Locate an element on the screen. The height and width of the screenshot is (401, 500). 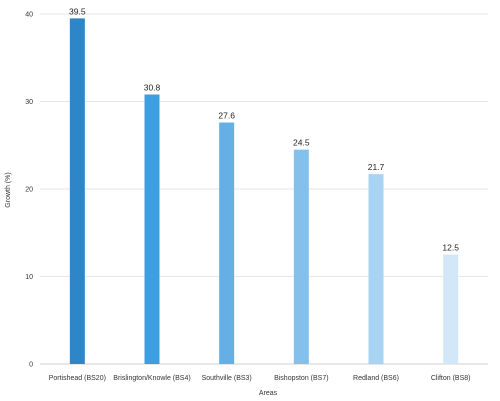
y-tick-label: 30 is located at coordinates (29, 102).